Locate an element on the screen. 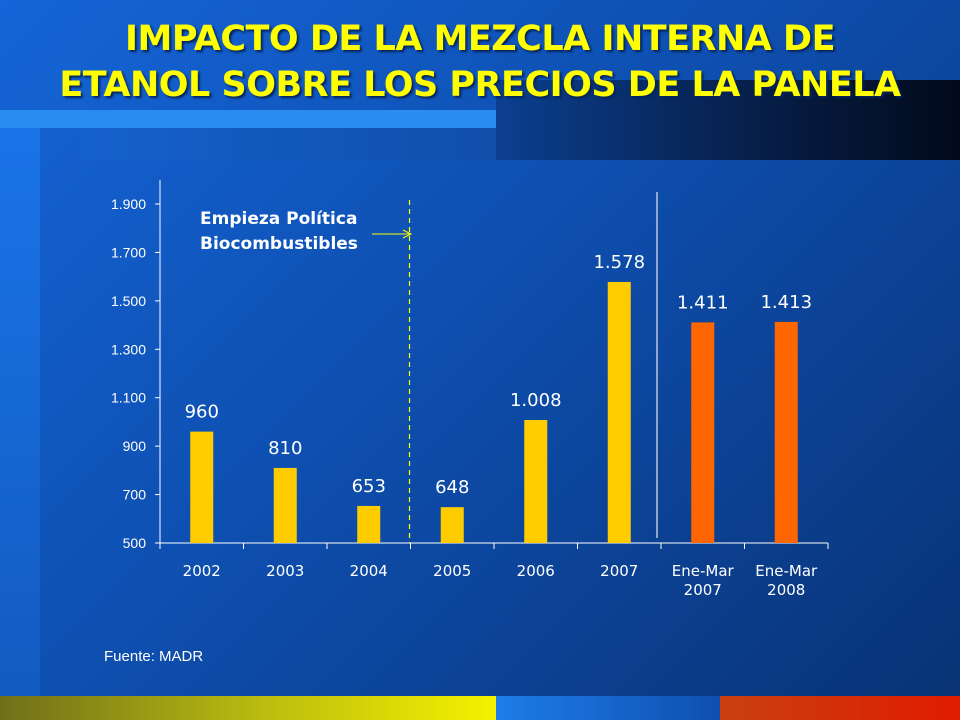  y-tick-label: 500 is located at coordinates (135, 543).